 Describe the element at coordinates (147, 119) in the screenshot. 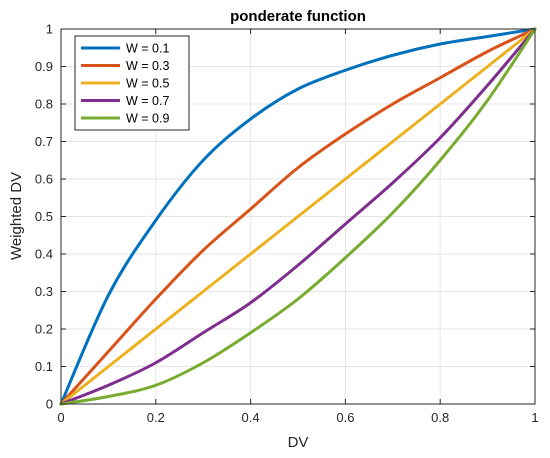

I see `legend-label-5: W = 0.9` at that location.